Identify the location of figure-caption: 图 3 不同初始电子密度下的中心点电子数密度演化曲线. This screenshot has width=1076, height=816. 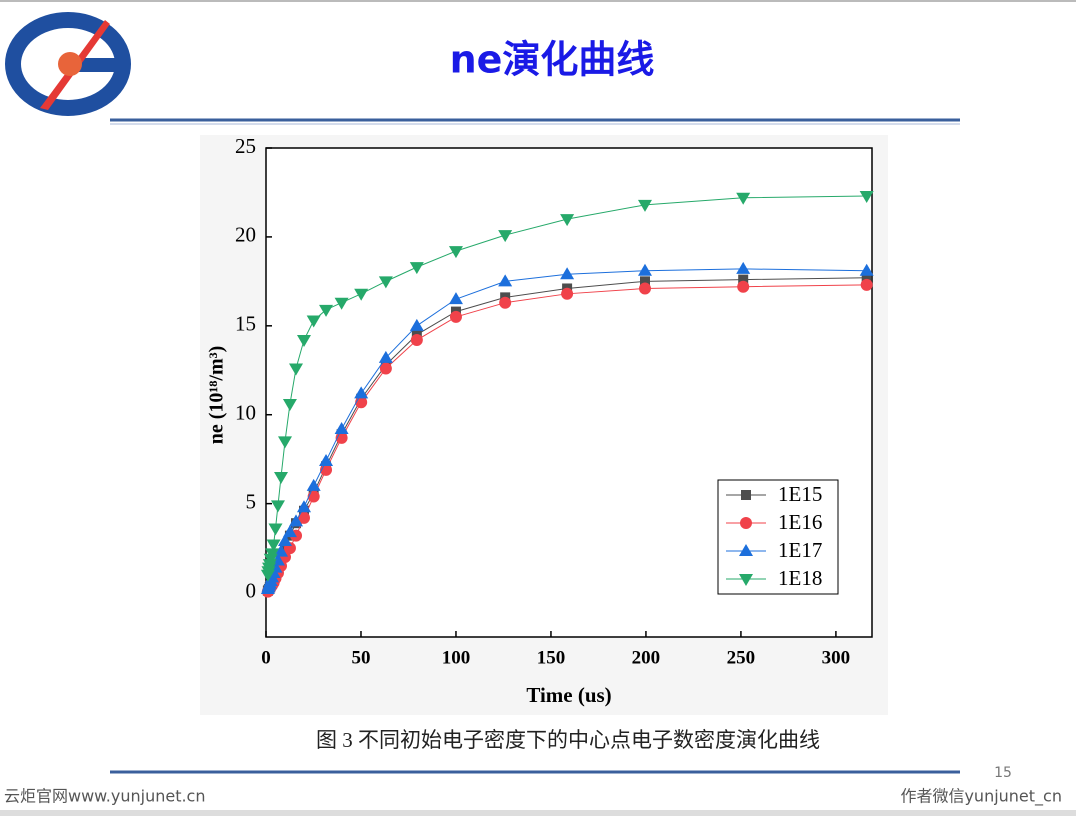
(568, 740).